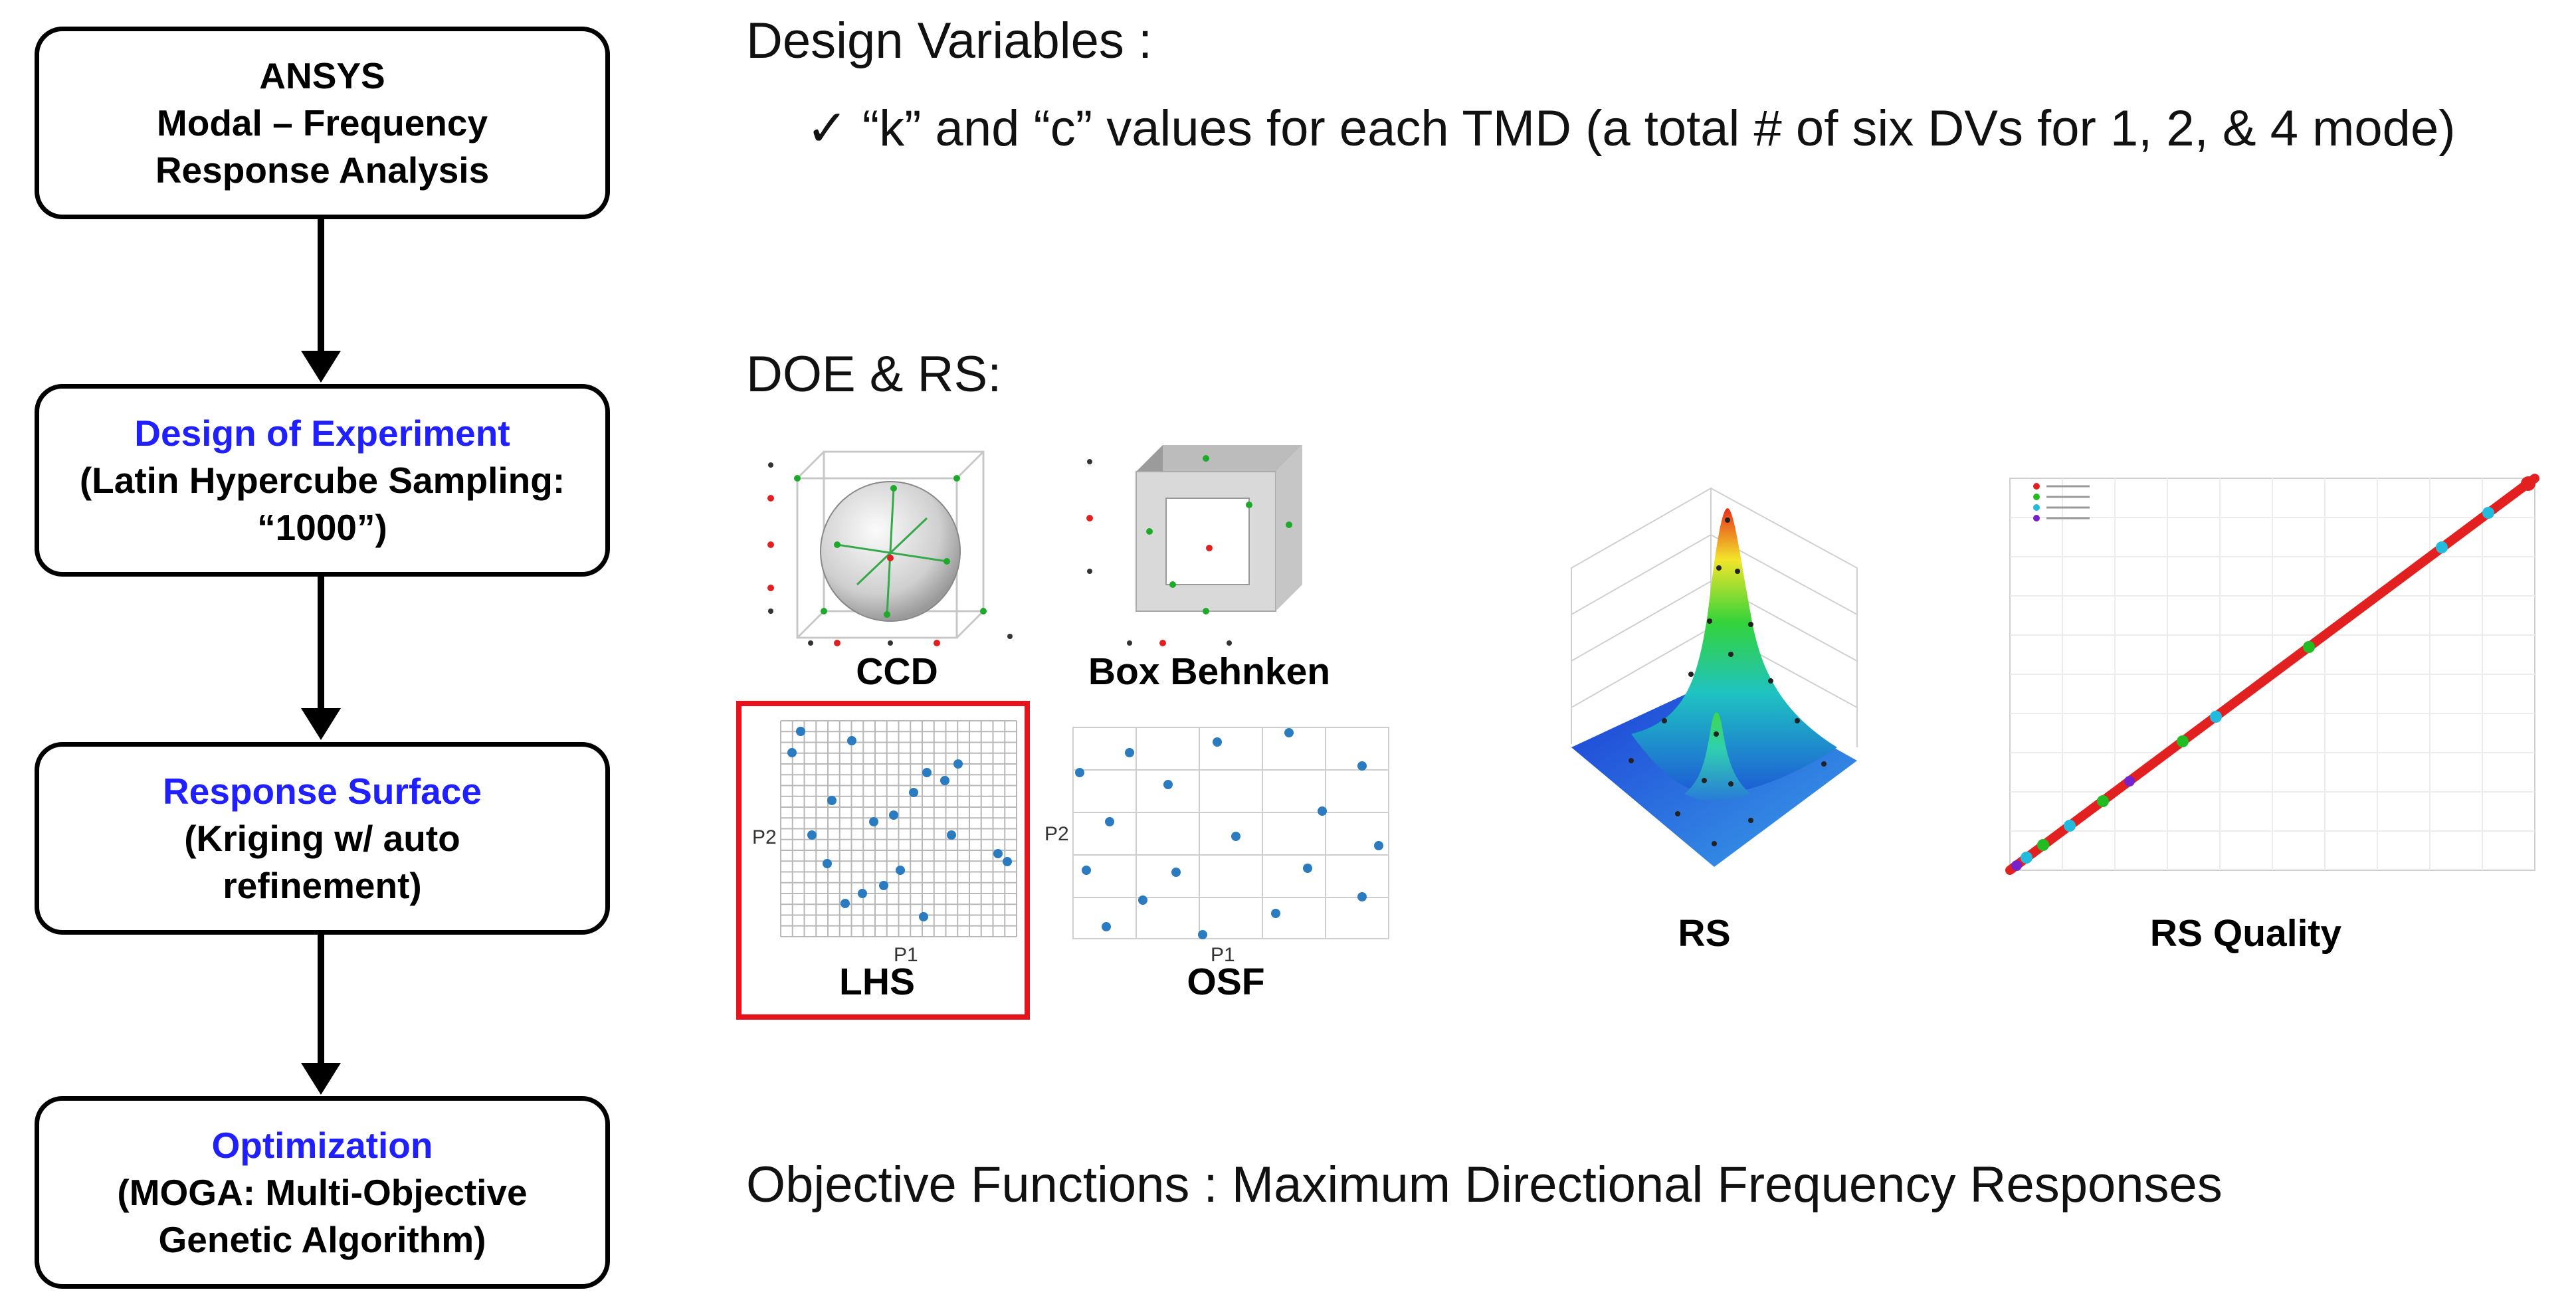 The image size is (2576, 1312). I want to click on ccd-label: CCD, so click(897, 671).